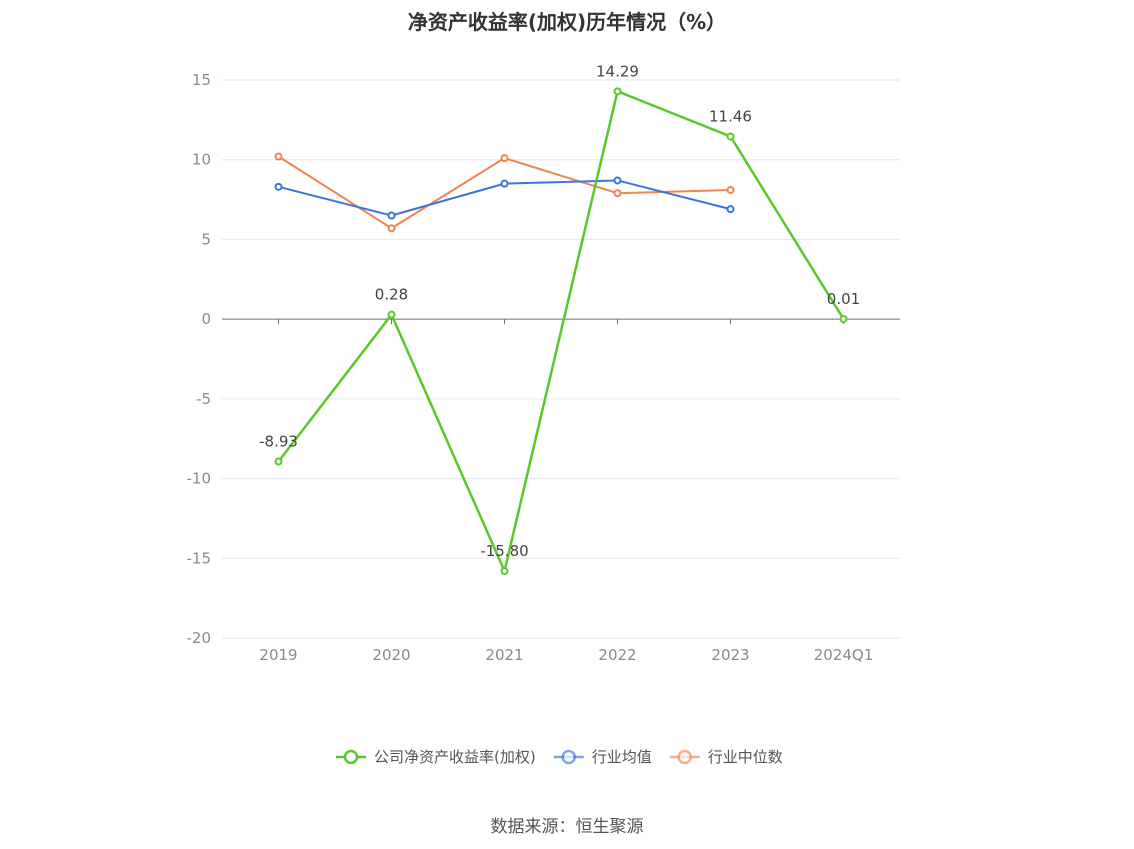 The image size is (1134, 849). I want to click on x-tick-label: 2019, so click(278, 655).